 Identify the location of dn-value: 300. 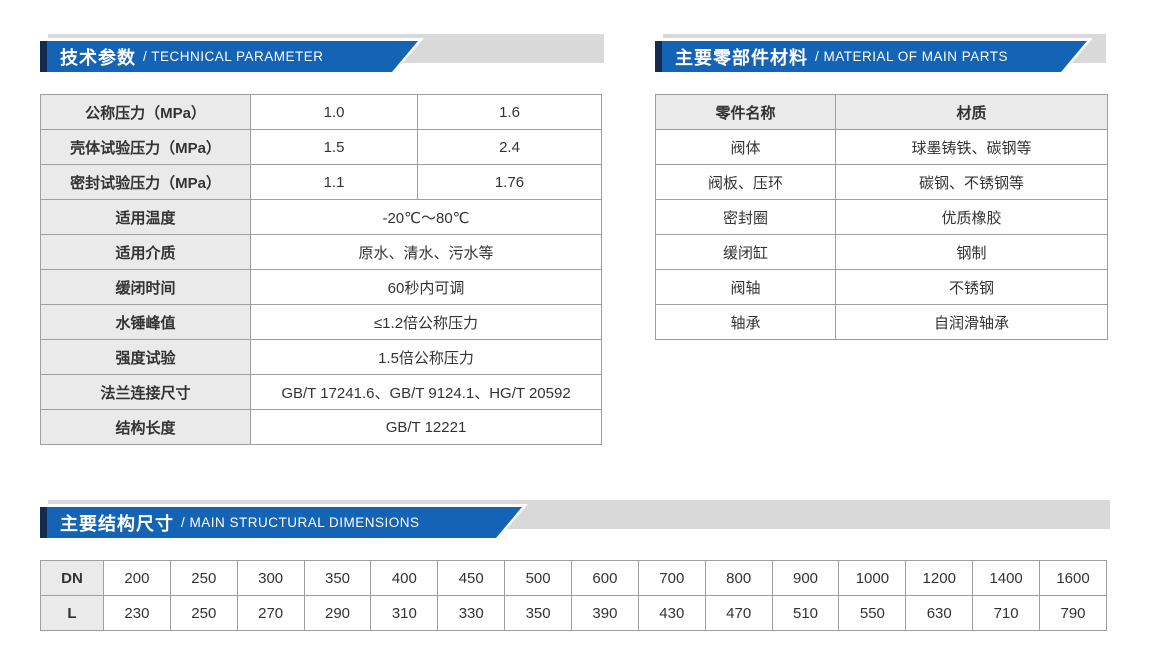
(270, 578).